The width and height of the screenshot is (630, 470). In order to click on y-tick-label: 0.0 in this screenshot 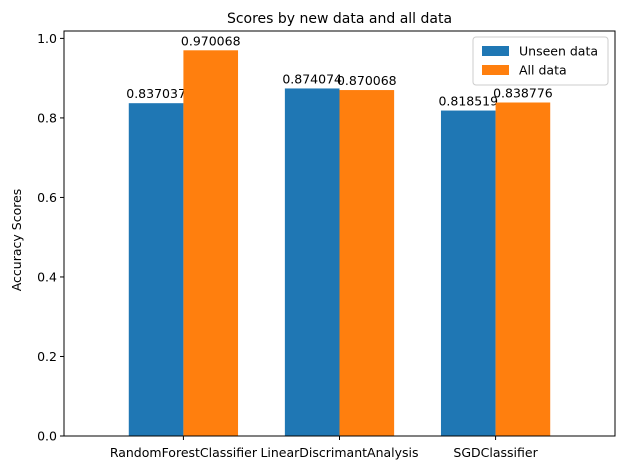, I will do `click(47, 436)`.